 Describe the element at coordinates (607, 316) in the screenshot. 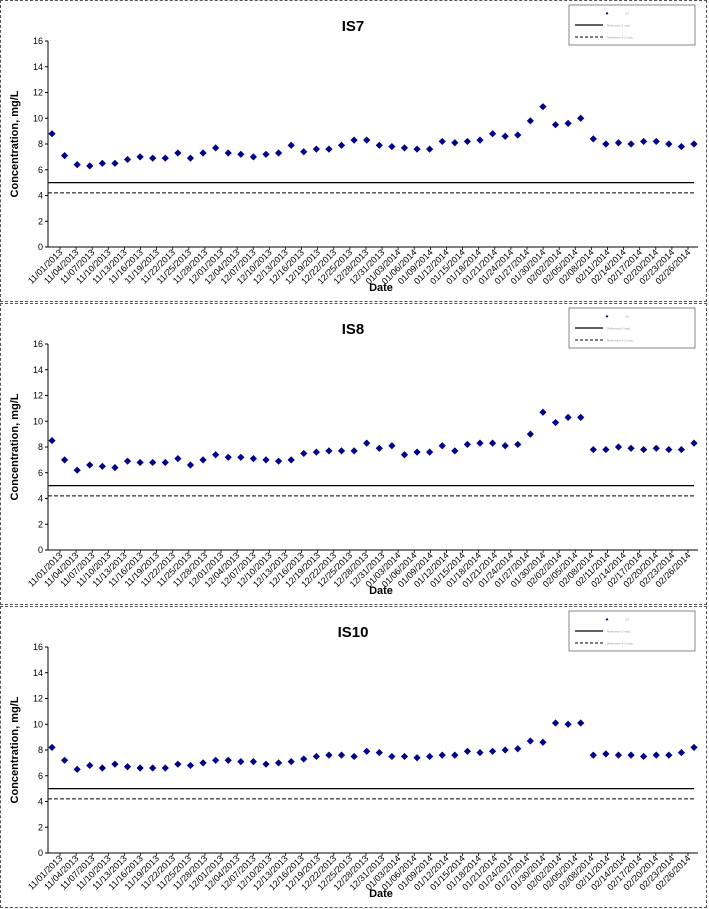

I see `legend-marker` at that location.